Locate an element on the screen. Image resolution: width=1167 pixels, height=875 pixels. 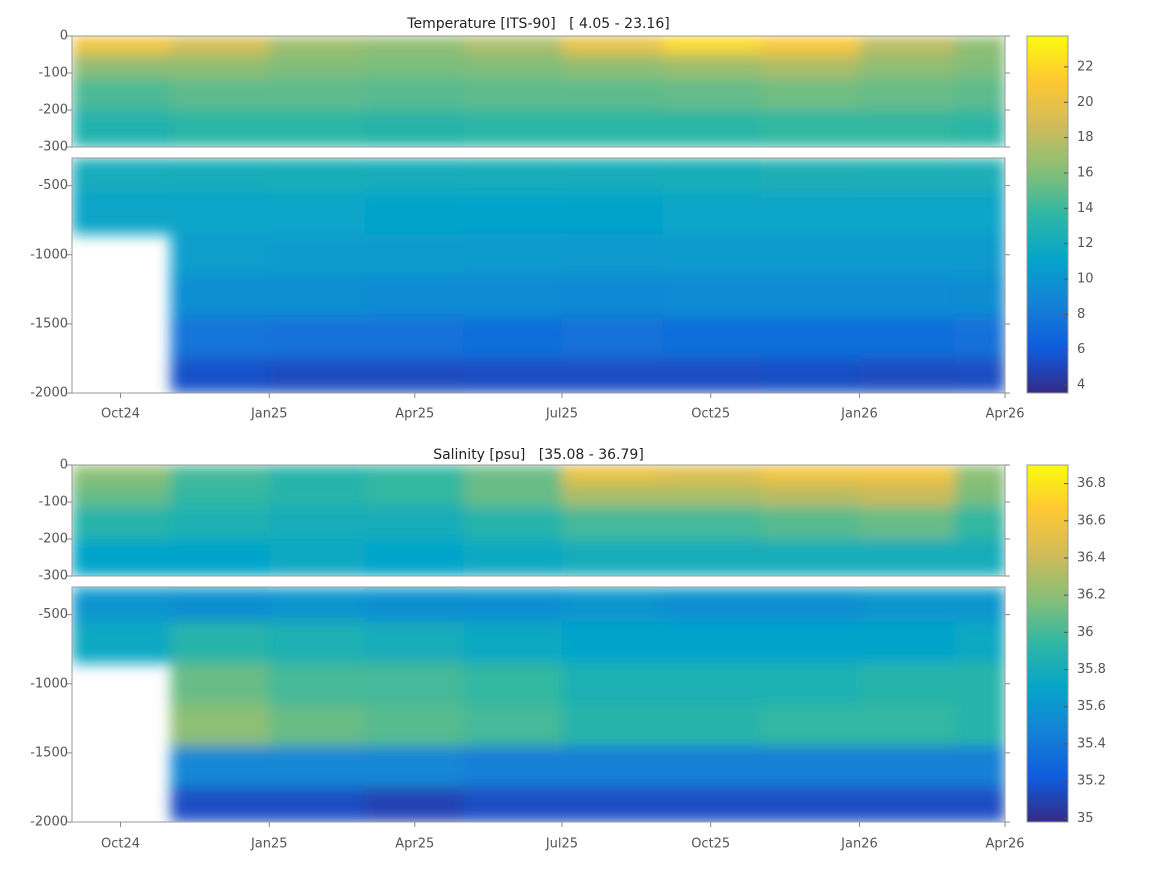
colorbar-tick-label: 36.8 is located at coordinates (1091, 483).